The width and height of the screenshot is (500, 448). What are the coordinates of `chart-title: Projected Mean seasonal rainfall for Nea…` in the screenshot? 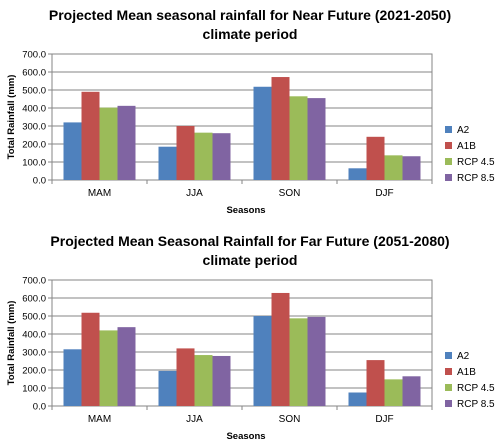 It's located at (250, 25).